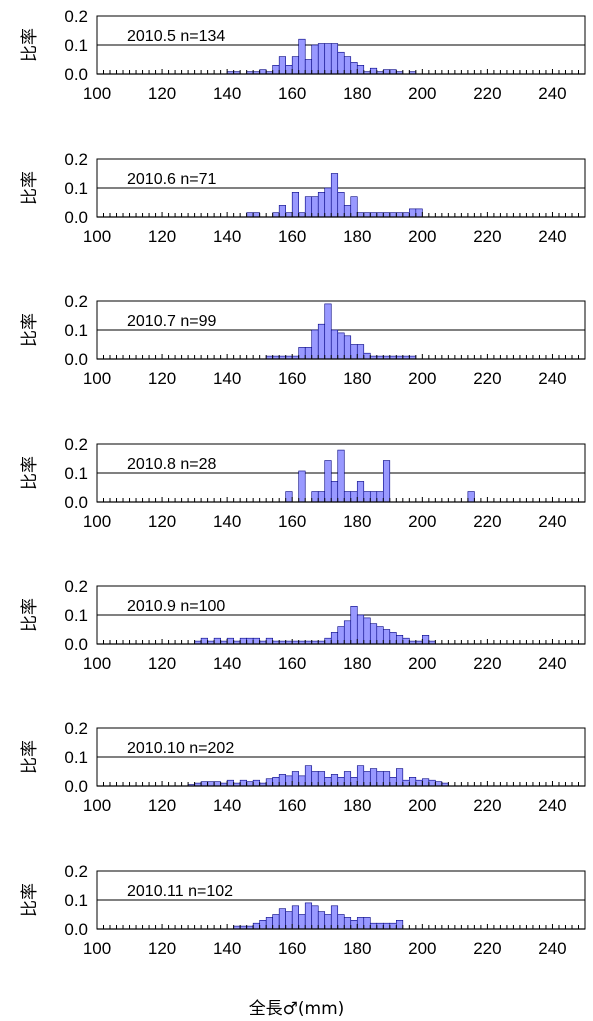 This screenshot has height=1021, width=593. Describe the element at coordinates (422, 663) in the screenshot. I see `x-tick-label: 200` at that location.